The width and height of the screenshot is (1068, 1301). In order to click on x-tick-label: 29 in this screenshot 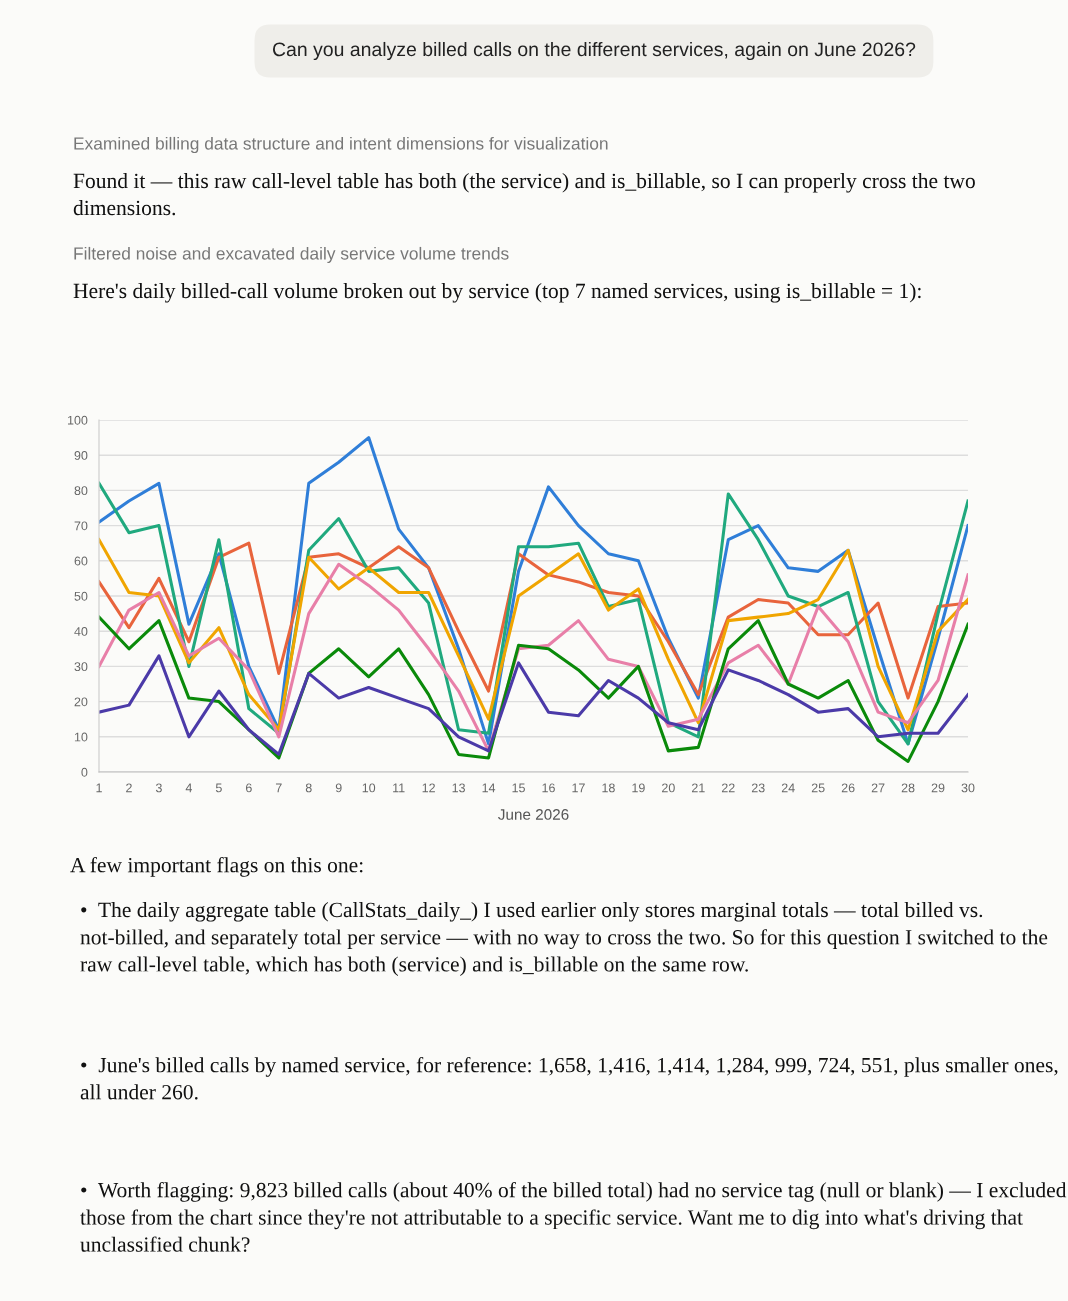, I will do `click(938, 788)`.